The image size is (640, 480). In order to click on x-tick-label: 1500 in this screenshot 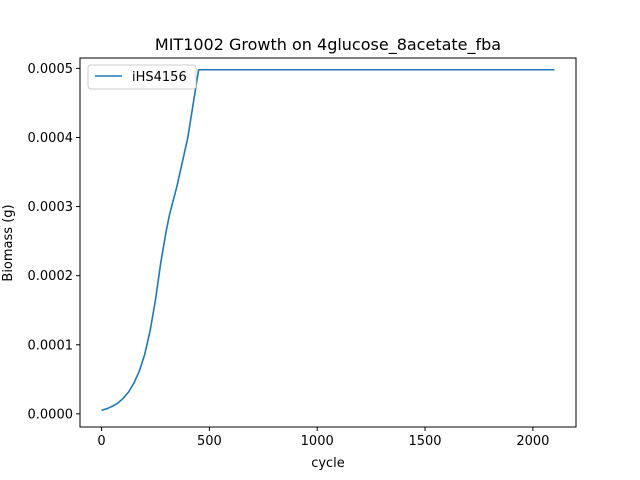, I will do `click(424, 441)`.